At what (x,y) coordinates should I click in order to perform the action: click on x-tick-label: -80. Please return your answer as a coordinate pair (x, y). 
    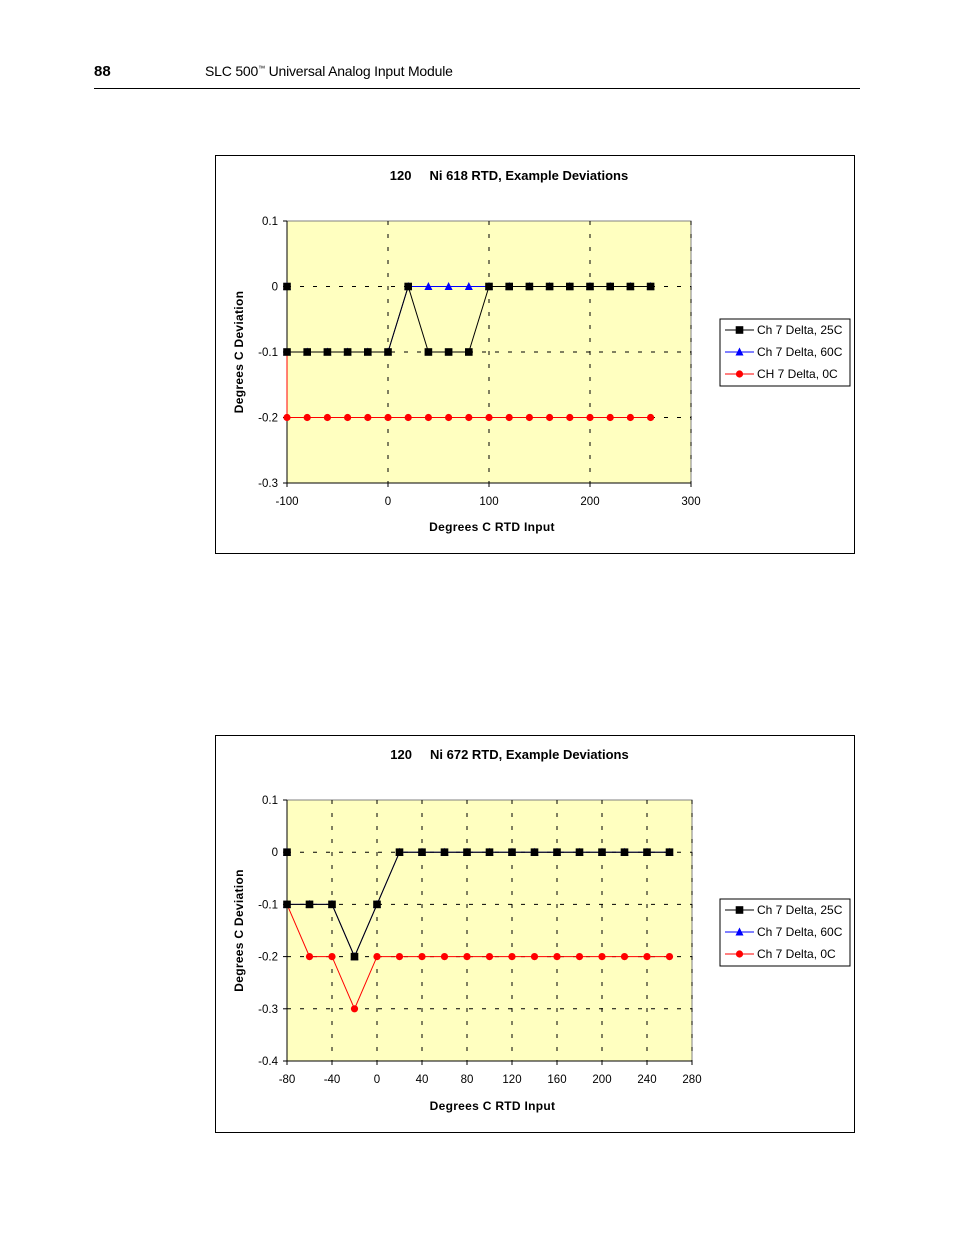
    Looking at the image, I should click on (287, 1080).